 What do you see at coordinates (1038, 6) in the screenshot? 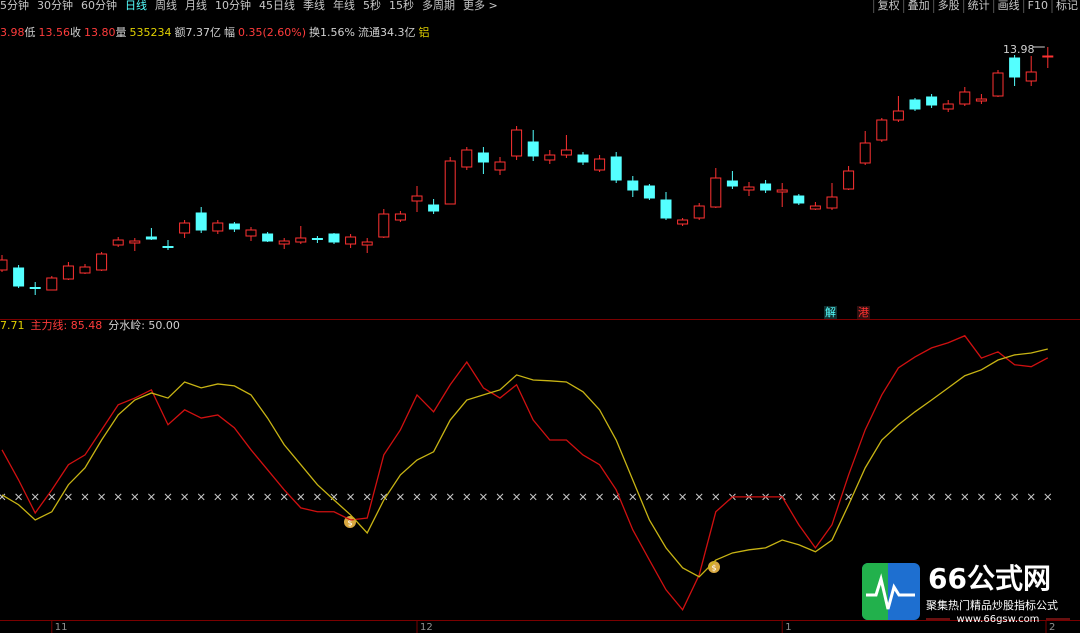
I see `toolbar-item: F10` at bounding box center [1038, 6].